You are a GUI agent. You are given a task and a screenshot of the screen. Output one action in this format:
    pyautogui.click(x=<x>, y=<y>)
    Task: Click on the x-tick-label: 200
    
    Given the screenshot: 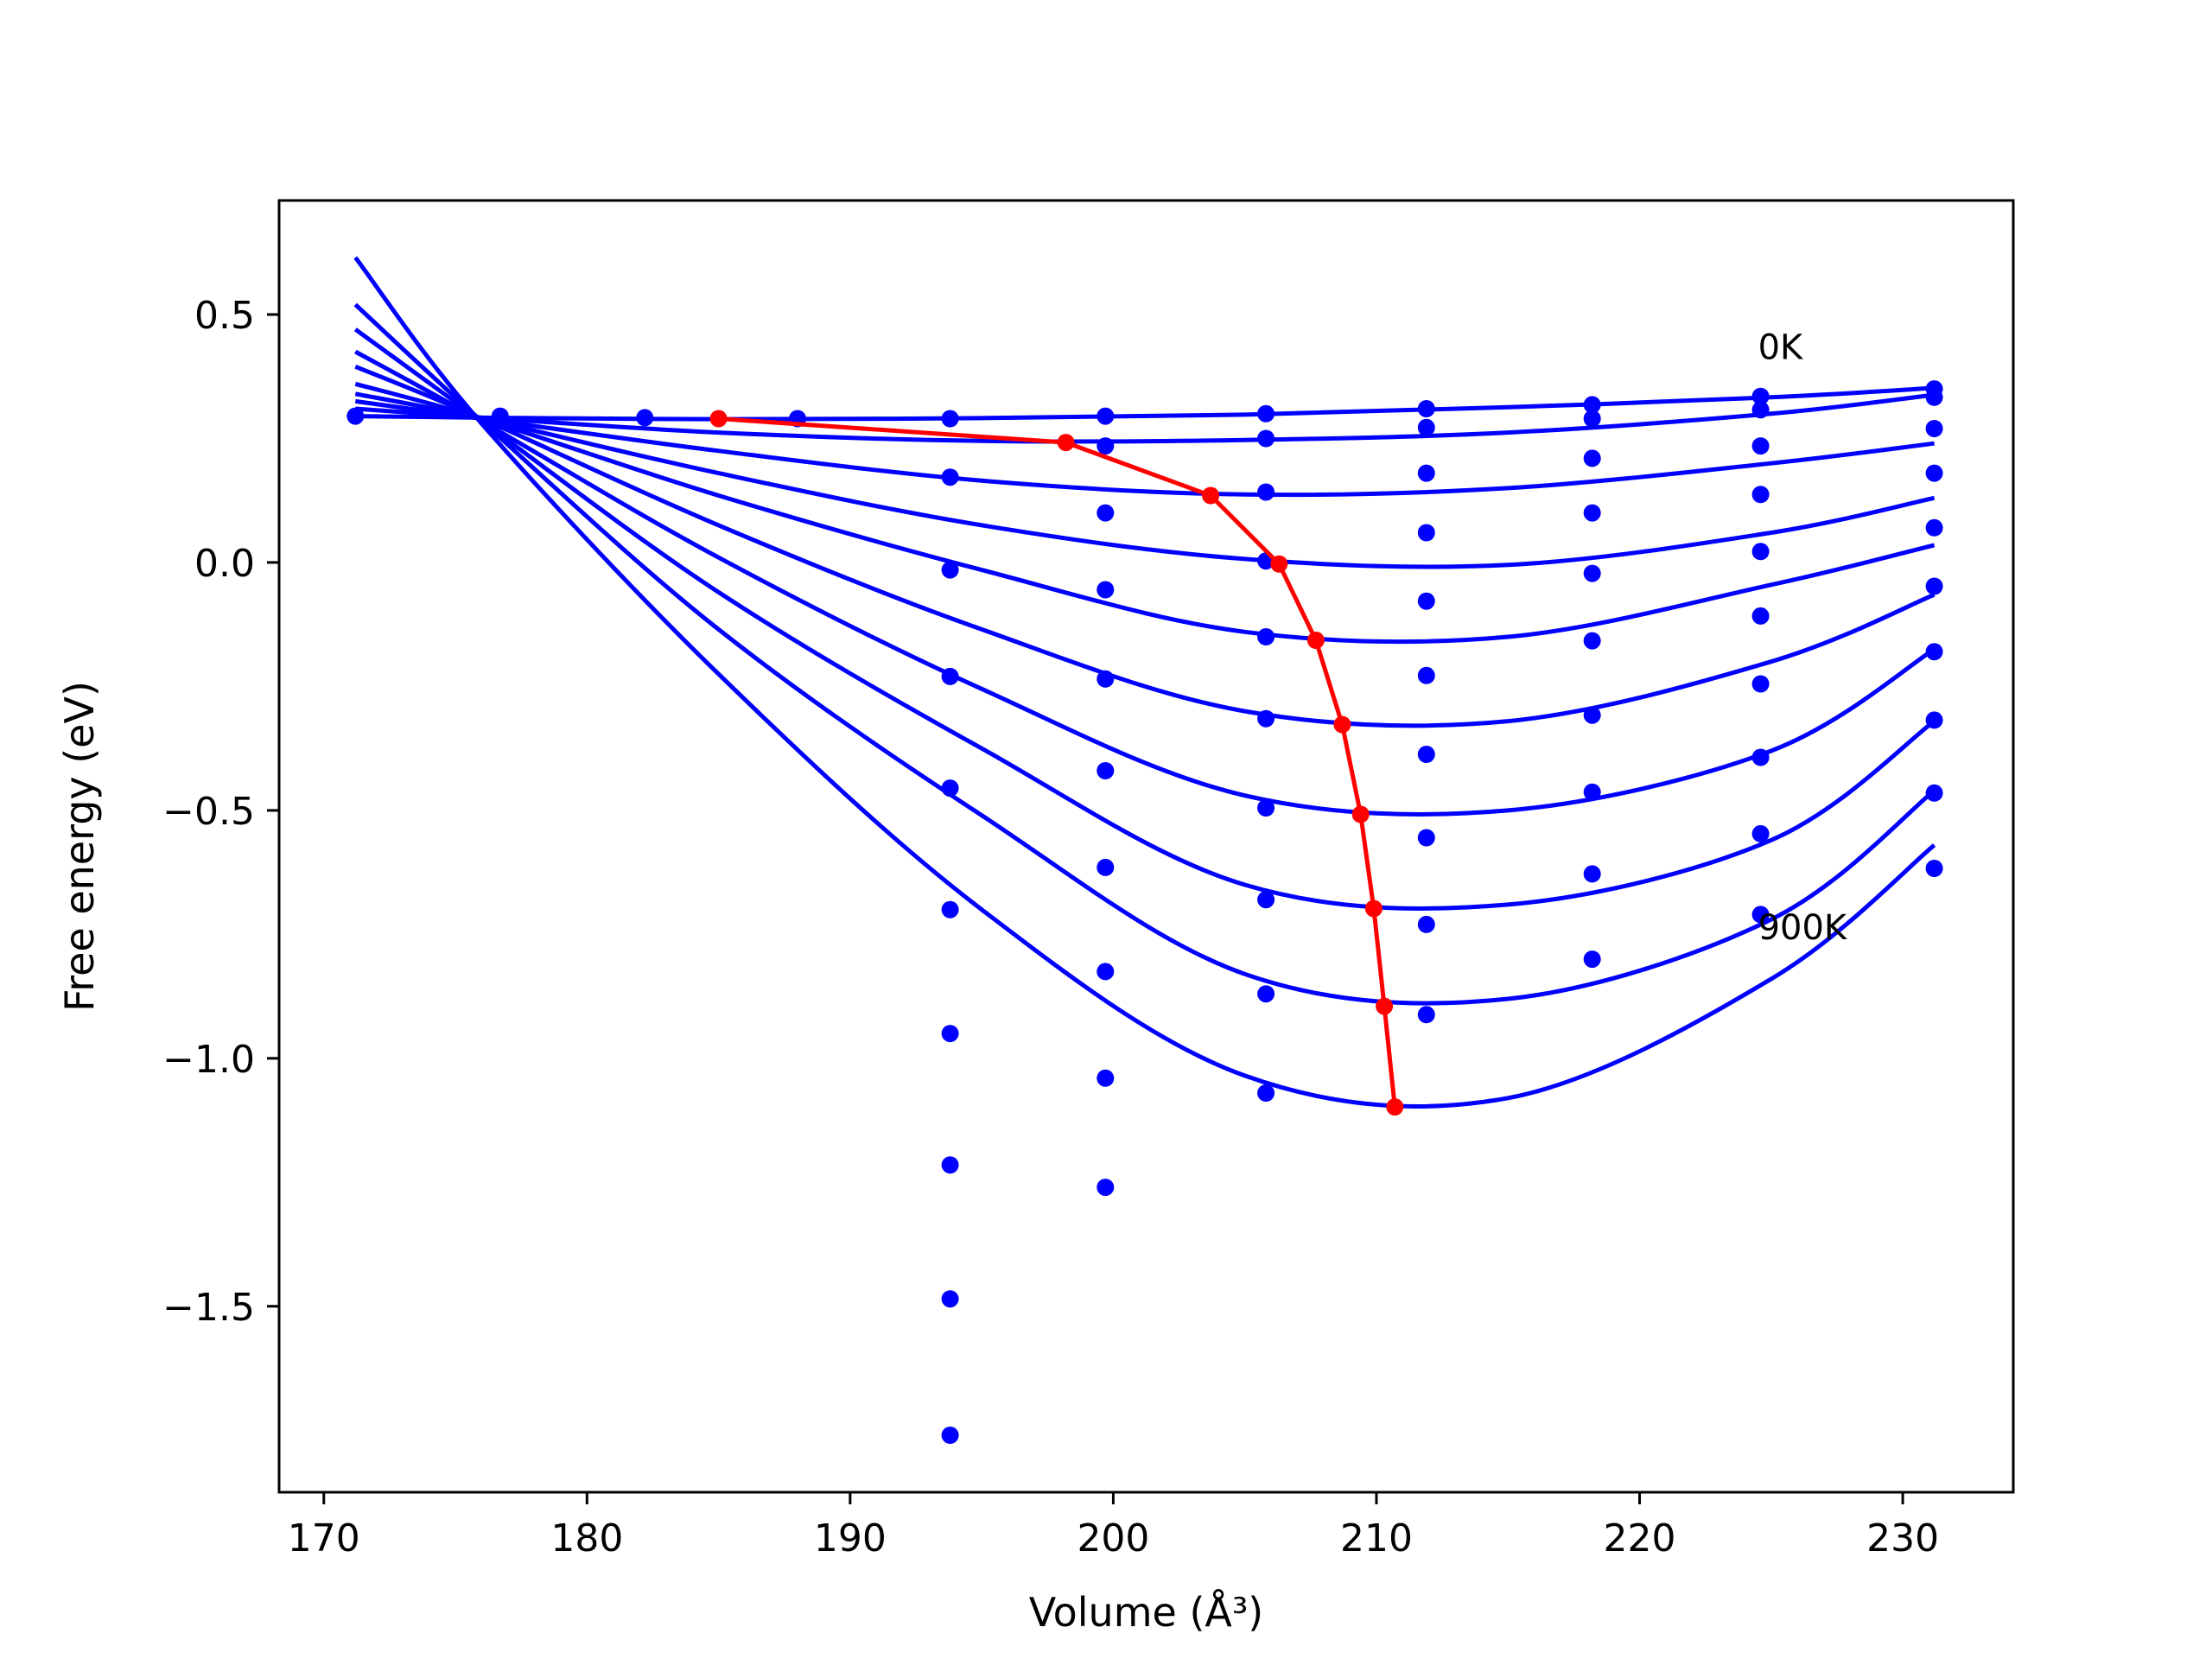 What is the action you would take?
    pyautogui.click(x=1113, y=1538)
    